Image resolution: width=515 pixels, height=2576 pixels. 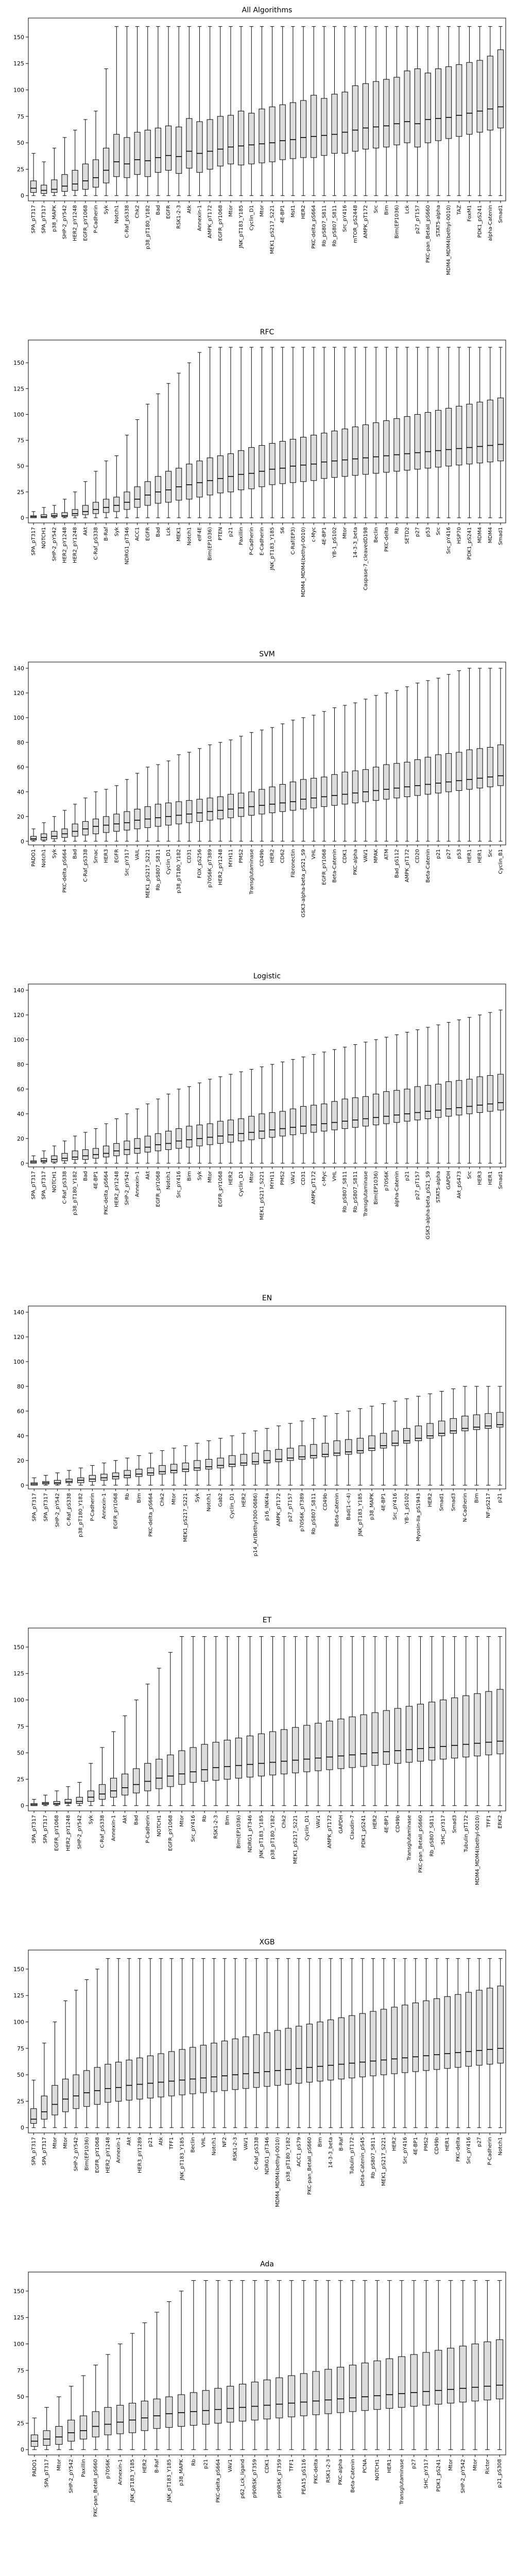 What do you see at coordinates (501, 1180) in the screenshot?
I see `x-tick-label: Smad1` at bounding box center [501, 1180].